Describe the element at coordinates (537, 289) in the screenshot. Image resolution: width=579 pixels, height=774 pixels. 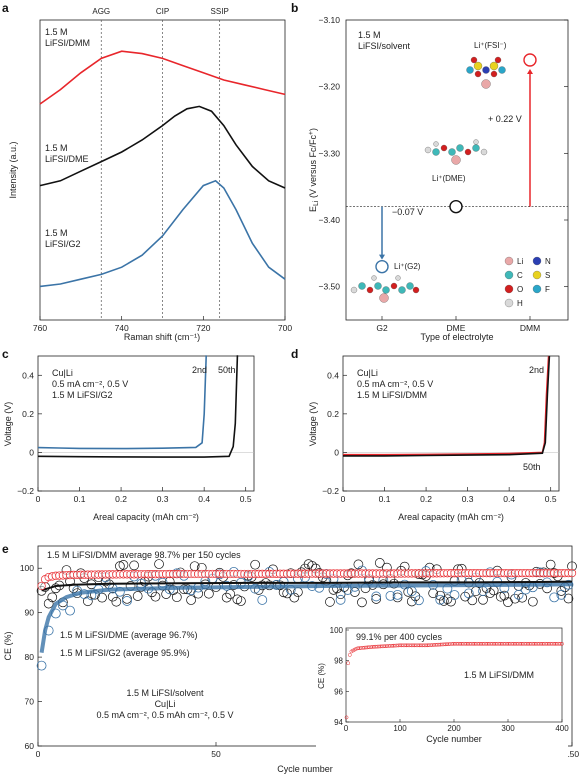
I see `legend-atom-f` at that location.